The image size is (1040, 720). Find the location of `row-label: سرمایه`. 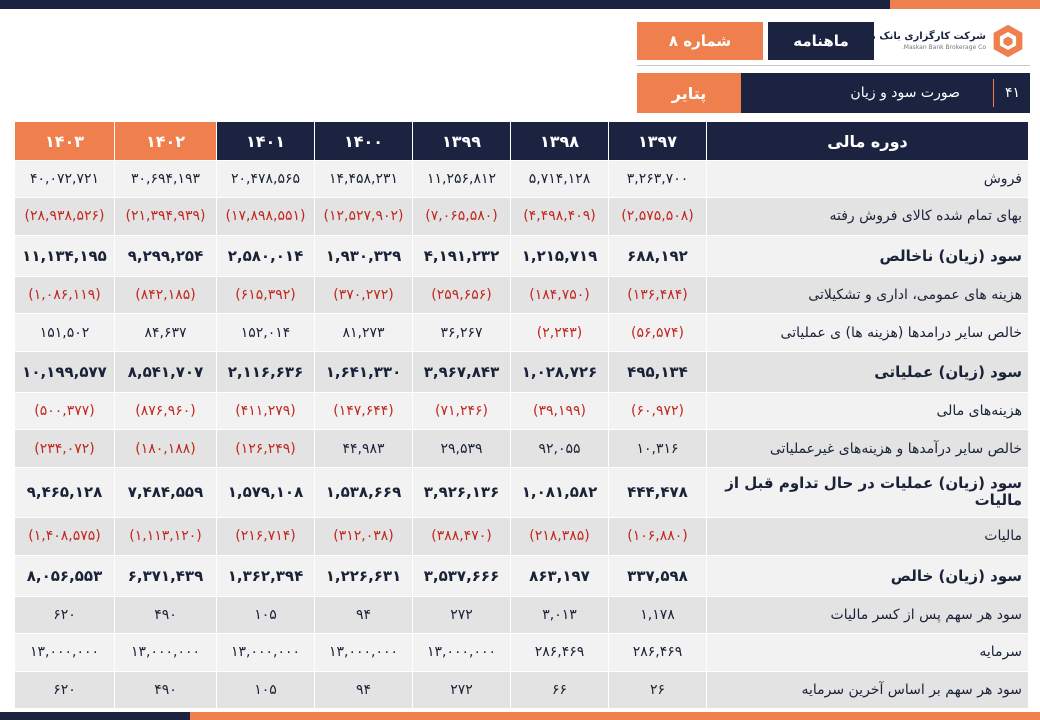

row-label: سرمایه is located at coordinates (867, 652).